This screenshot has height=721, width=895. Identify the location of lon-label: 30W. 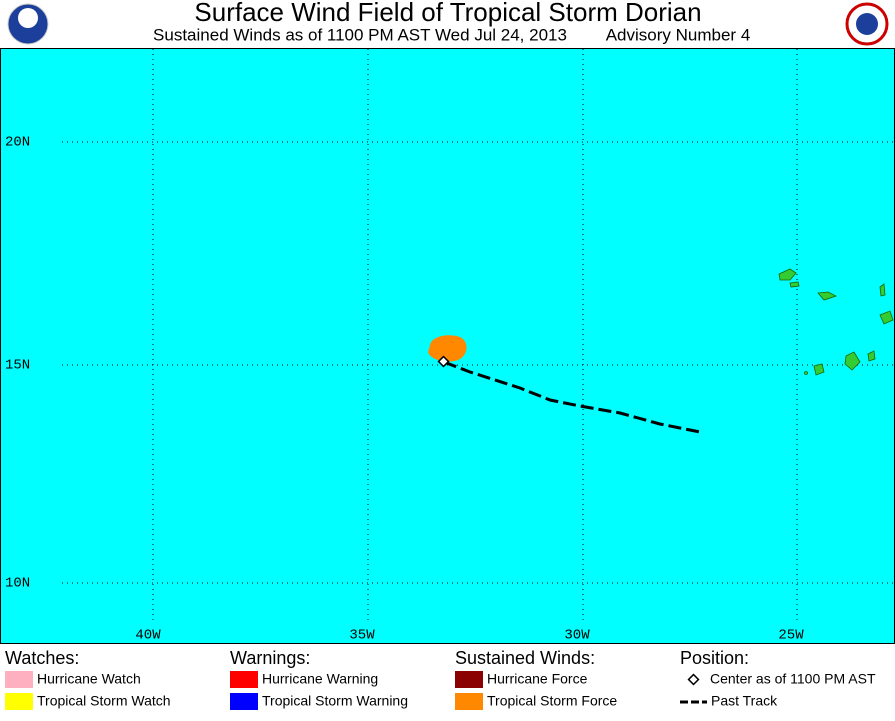
(577, 636).